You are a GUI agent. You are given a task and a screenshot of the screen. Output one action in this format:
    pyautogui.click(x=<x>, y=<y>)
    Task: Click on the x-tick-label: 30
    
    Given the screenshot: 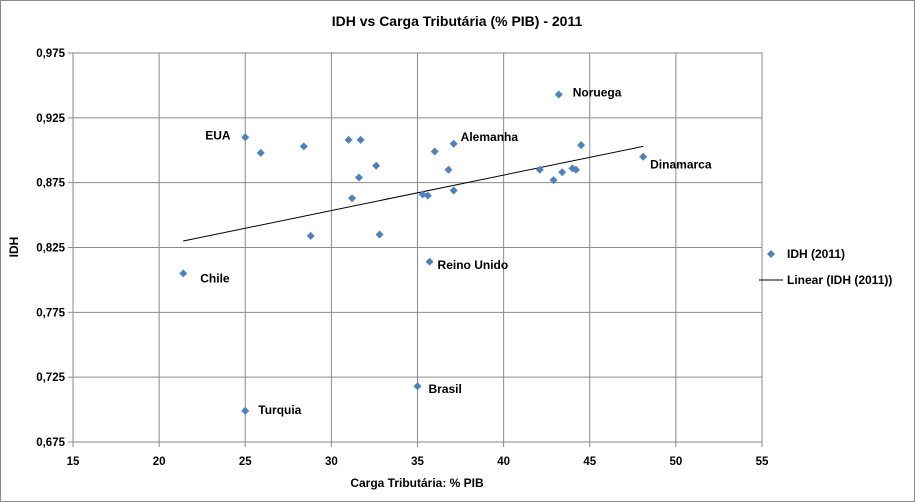 What is the action you would take?
    pyautogui.click(x=331, y=462)
    